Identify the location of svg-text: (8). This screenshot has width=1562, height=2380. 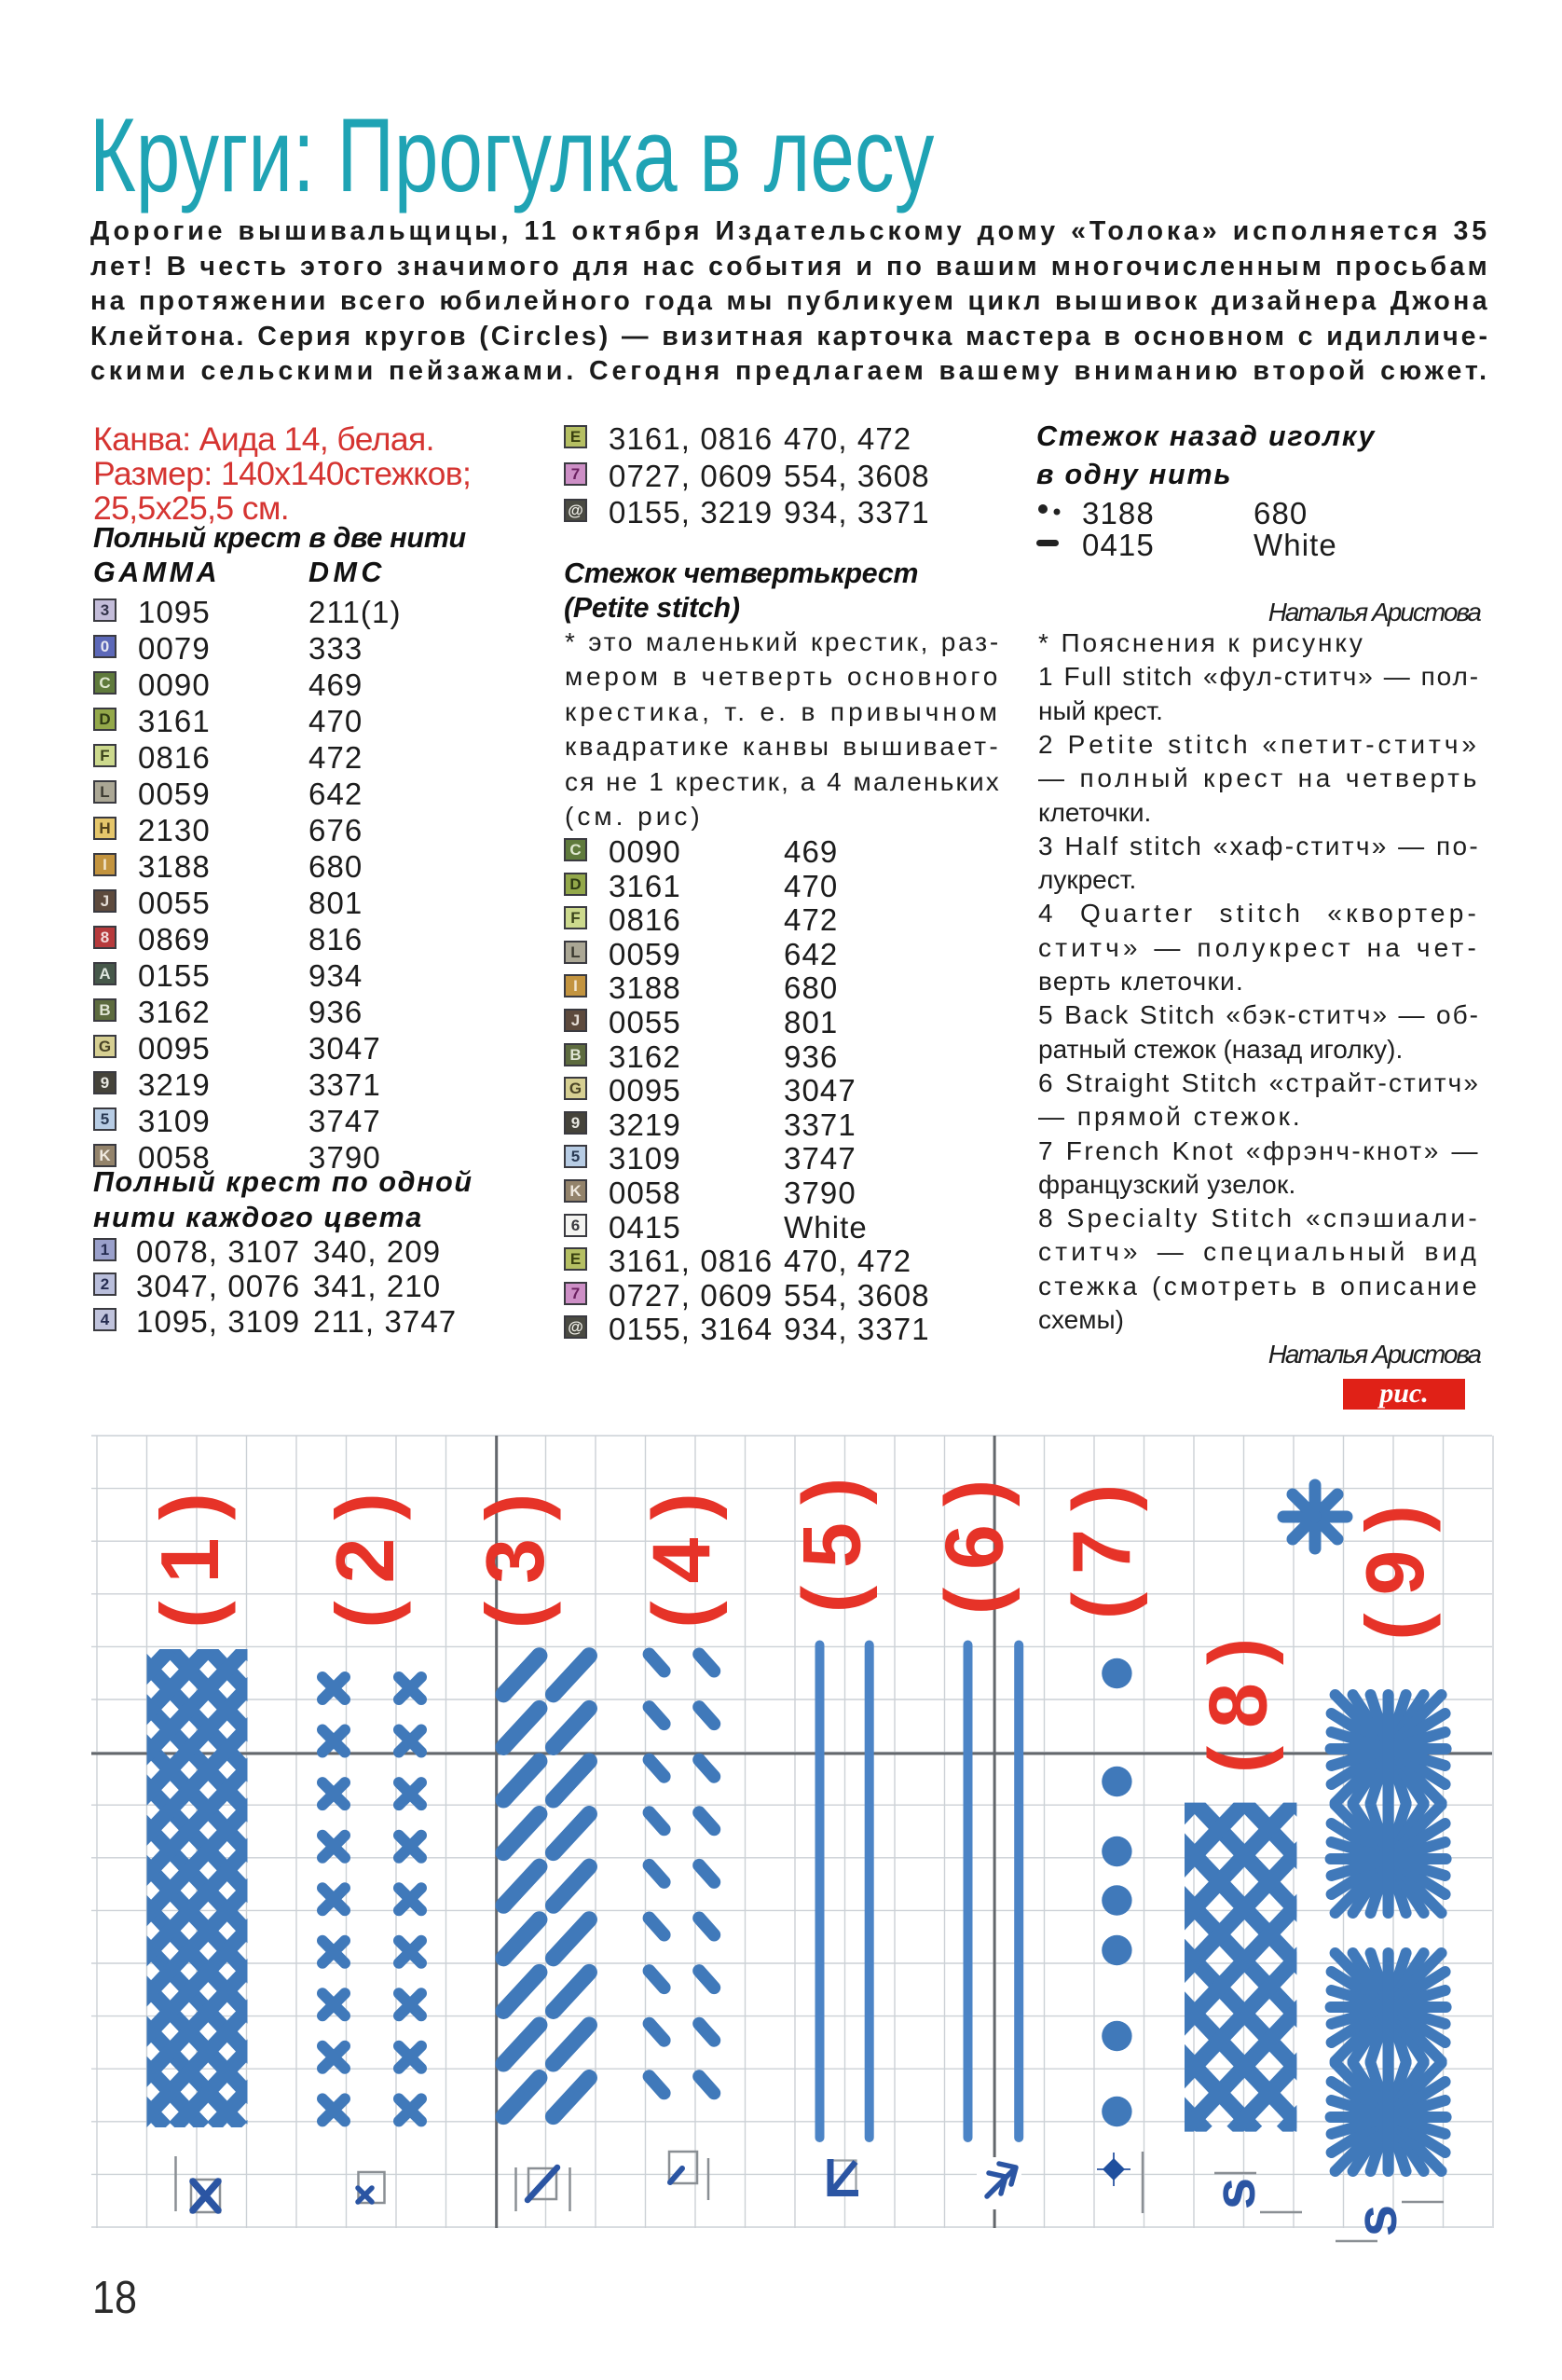
(1238, 1697).